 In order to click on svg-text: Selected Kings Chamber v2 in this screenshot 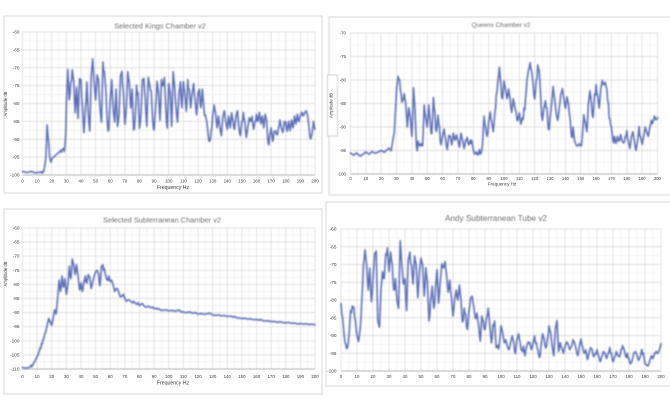, I will do `click(160, 26)`.